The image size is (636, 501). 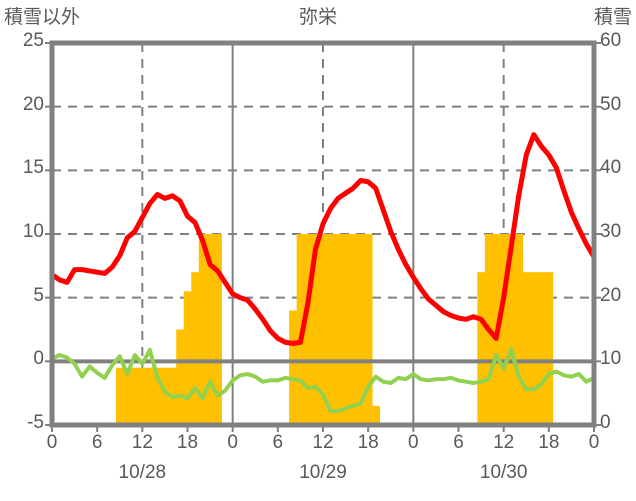 I want to click on right-axis-title: 積雪, so click(x=612, y=17).